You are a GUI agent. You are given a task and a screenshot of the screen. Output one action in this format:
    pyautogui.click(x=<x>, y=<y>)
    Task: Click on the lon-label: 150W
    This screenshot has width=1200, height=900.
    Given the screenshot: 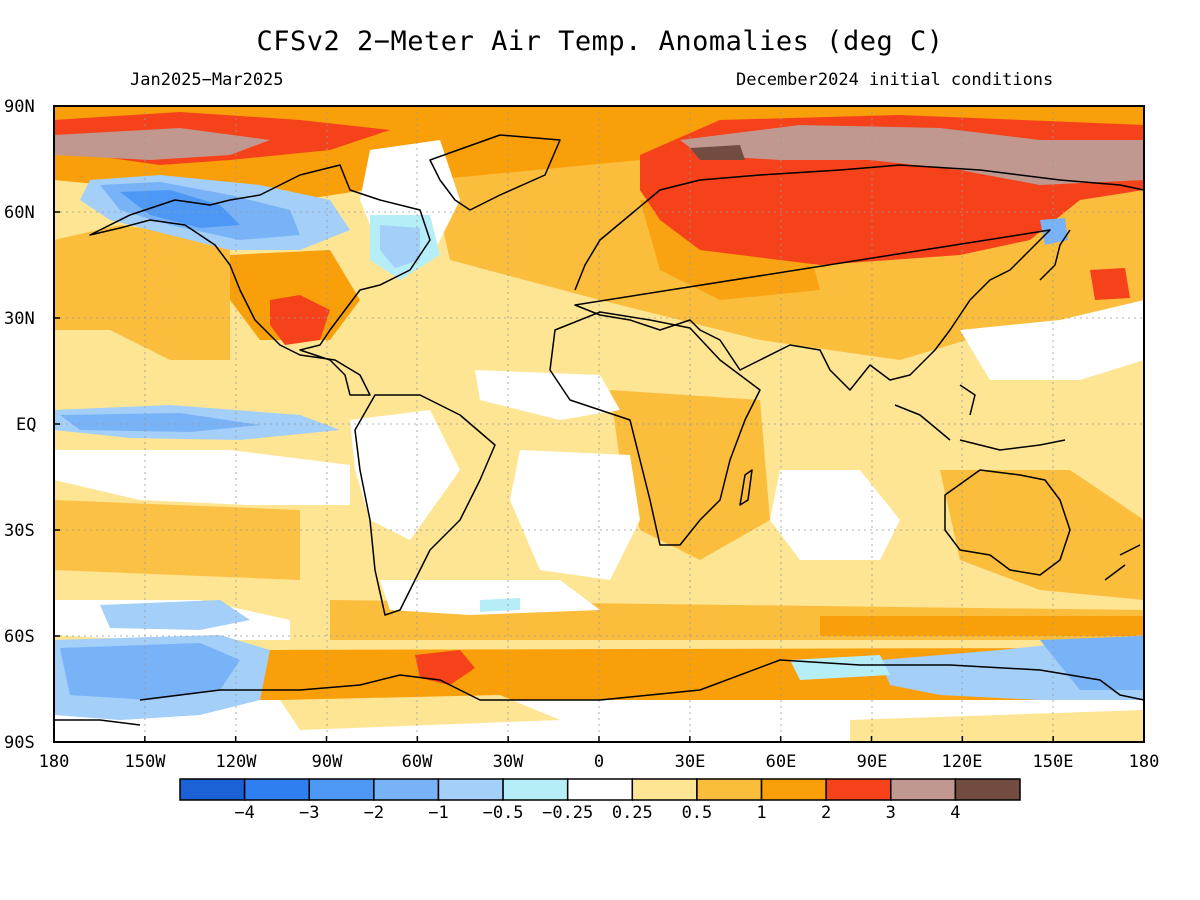 What is the action you would take?
    pyautogui.click(x=146, y=762)
    